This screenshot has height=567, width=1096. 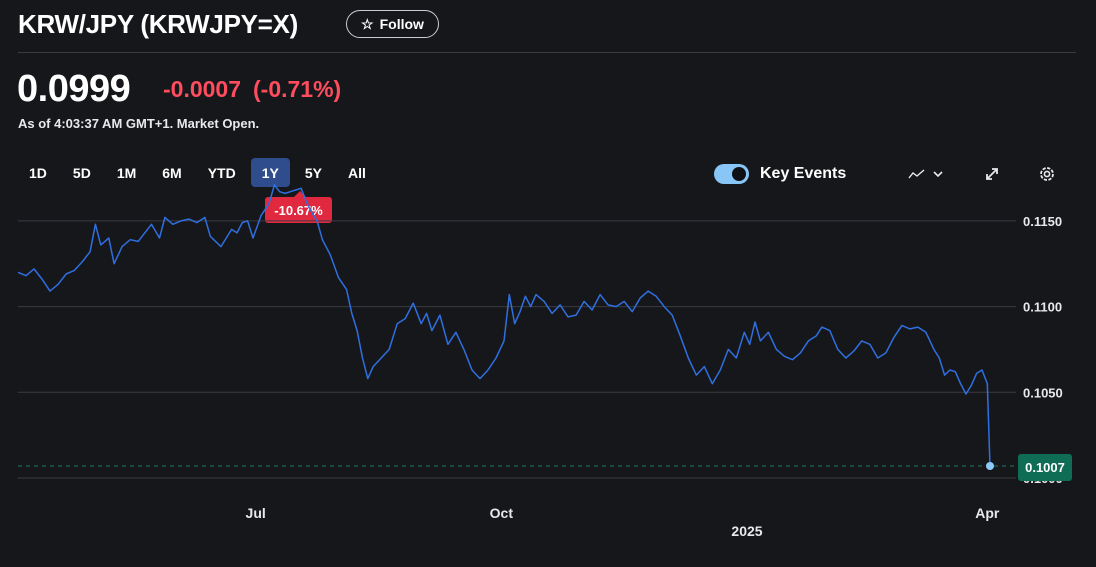 What do you see at coordinates (1047, 174) in the screenshot?
I see `gear-icon` at bounding box center [1047, 174].